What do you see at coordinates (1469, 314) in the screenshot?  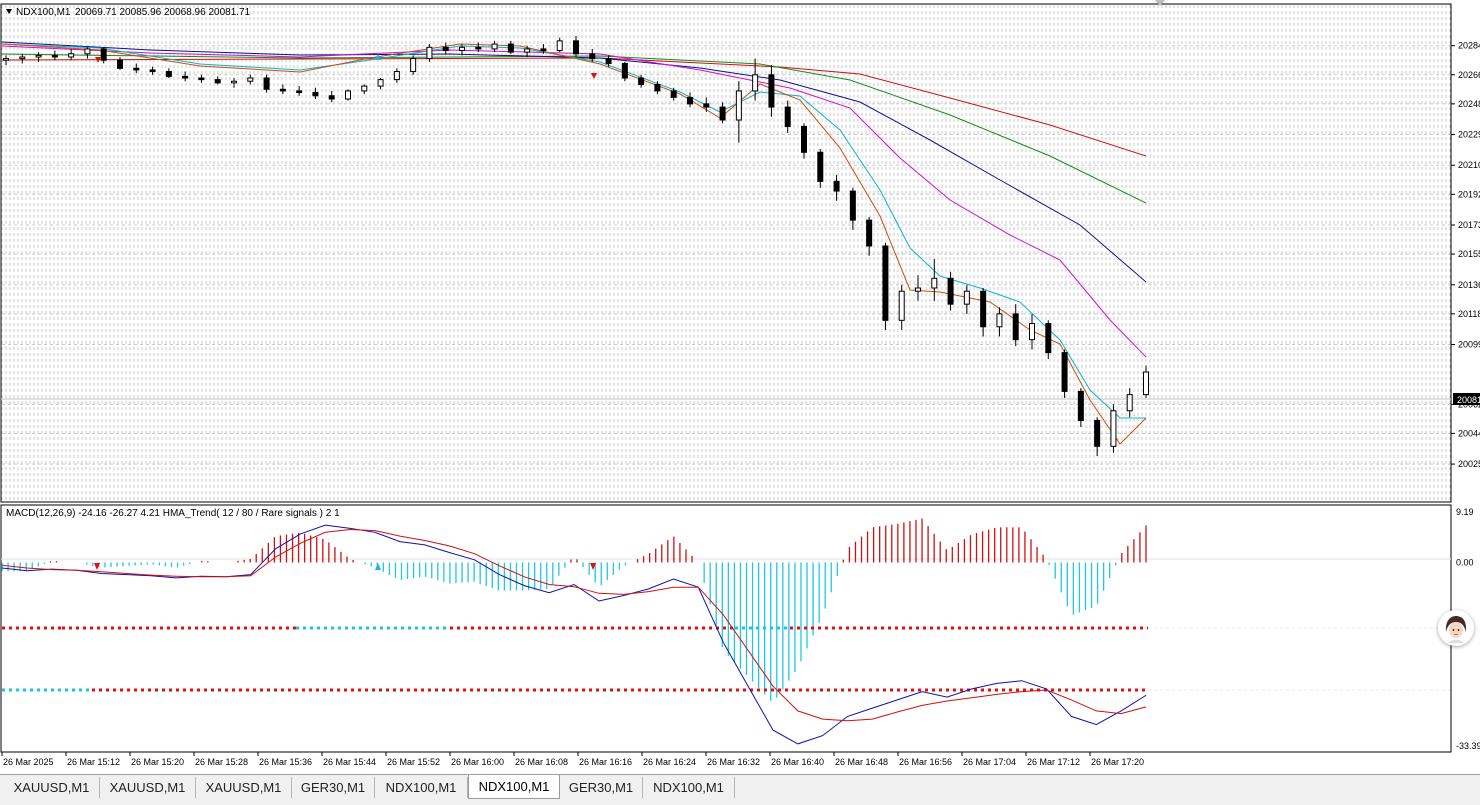 I see `price-tick-label: 20118` at bounding box center [1469, 314].